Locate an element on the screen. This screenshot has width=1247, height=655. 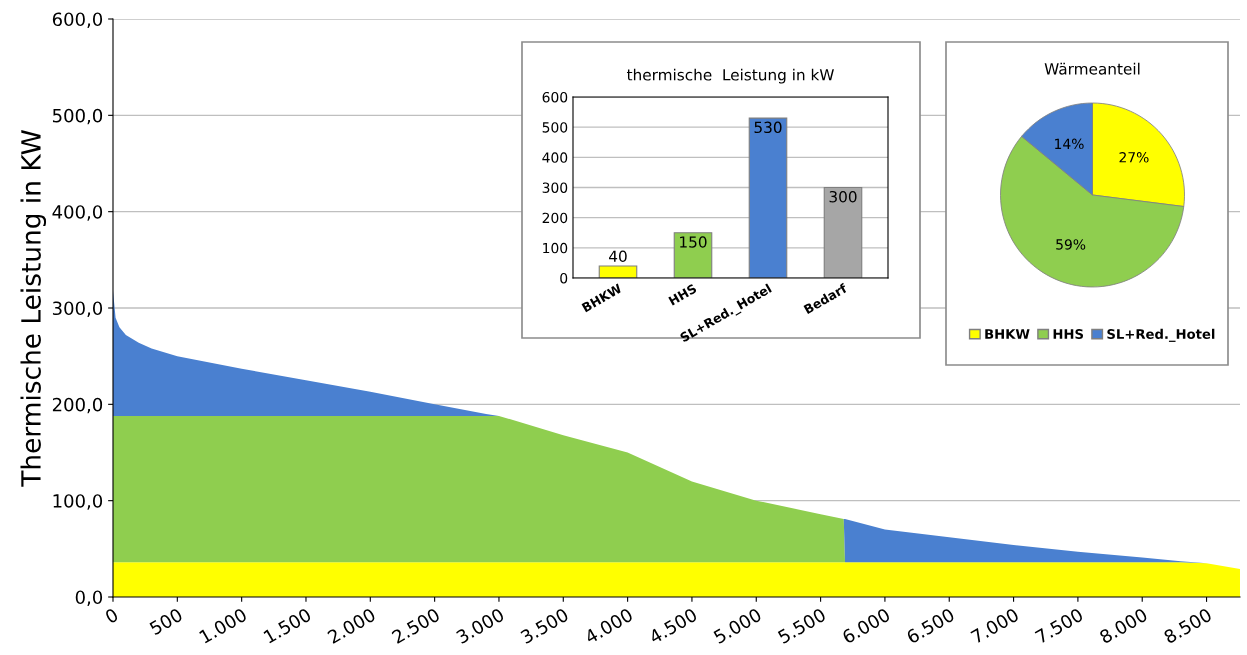
data-label: 40 is located at coordinates (618, 256).